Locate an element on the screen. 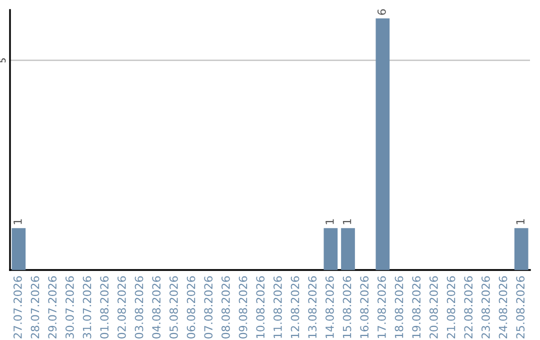  x-tick-label: 15.08.2026 is located at coordinates (347, 307).